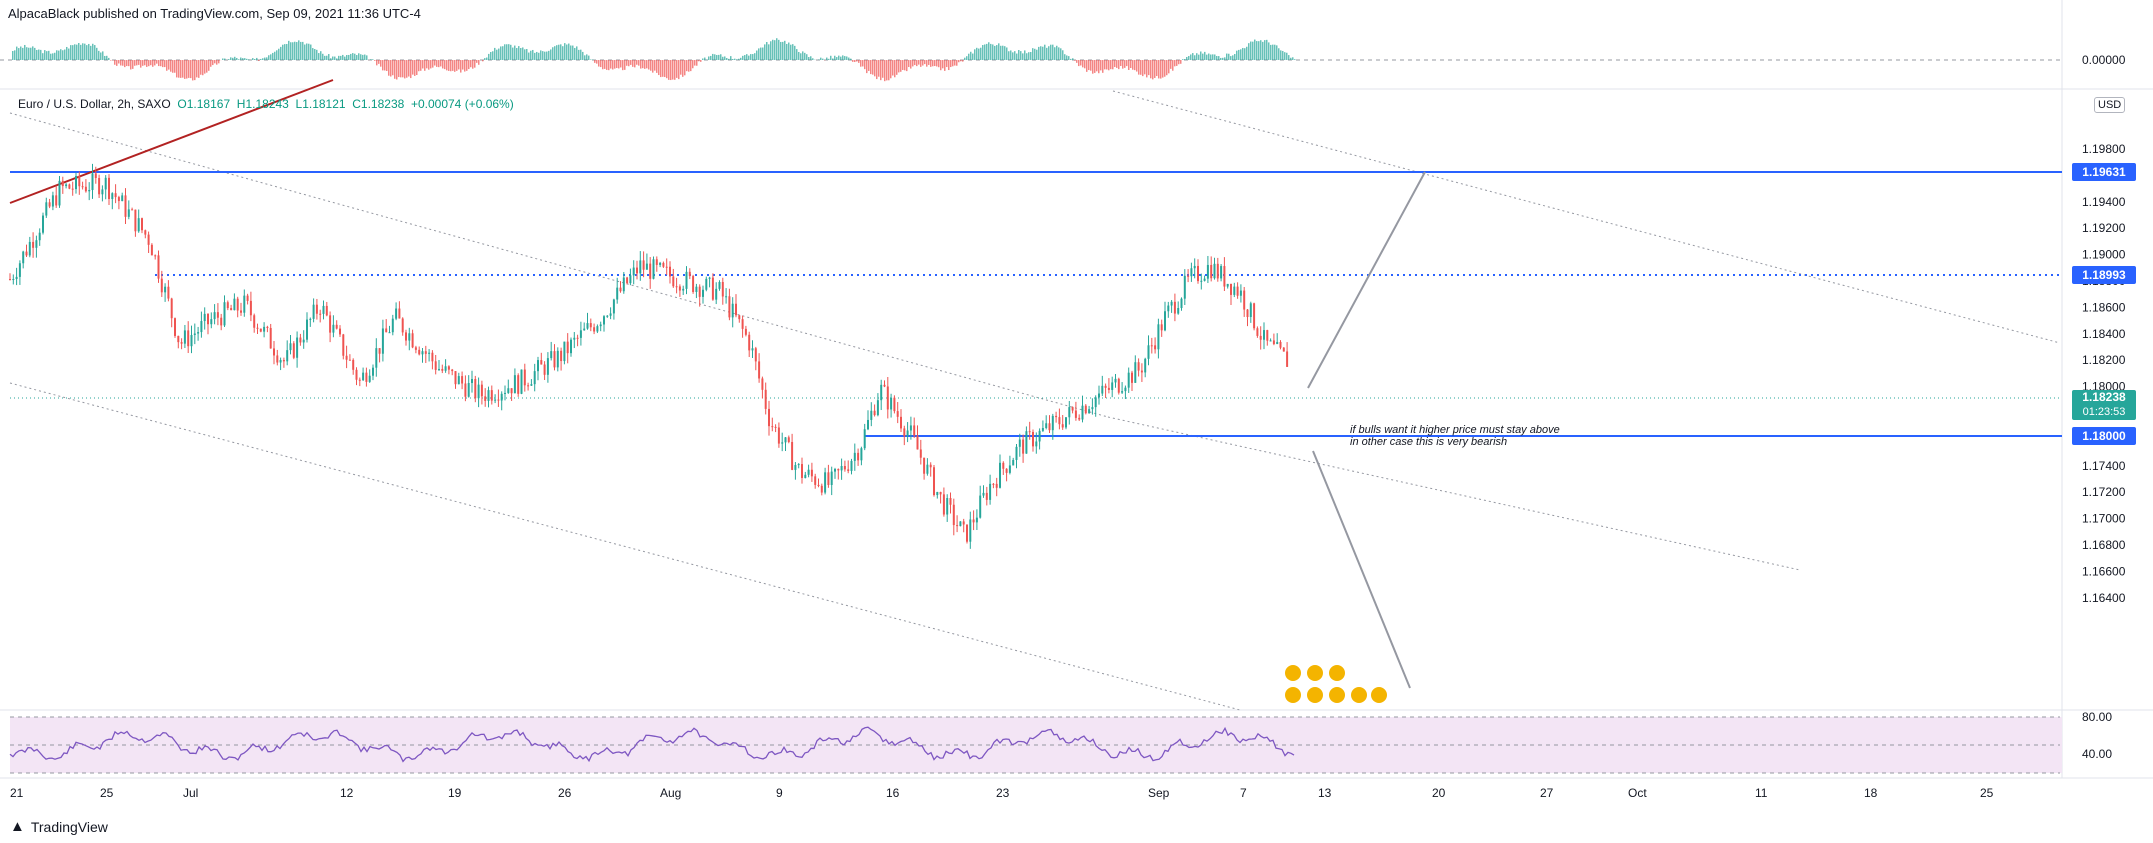 The image size is (2153, 843). What do you see at coordinates (1361, 569) in the screenshot?
I see `bearish-projection-line` at bounding box center [1361, 569].